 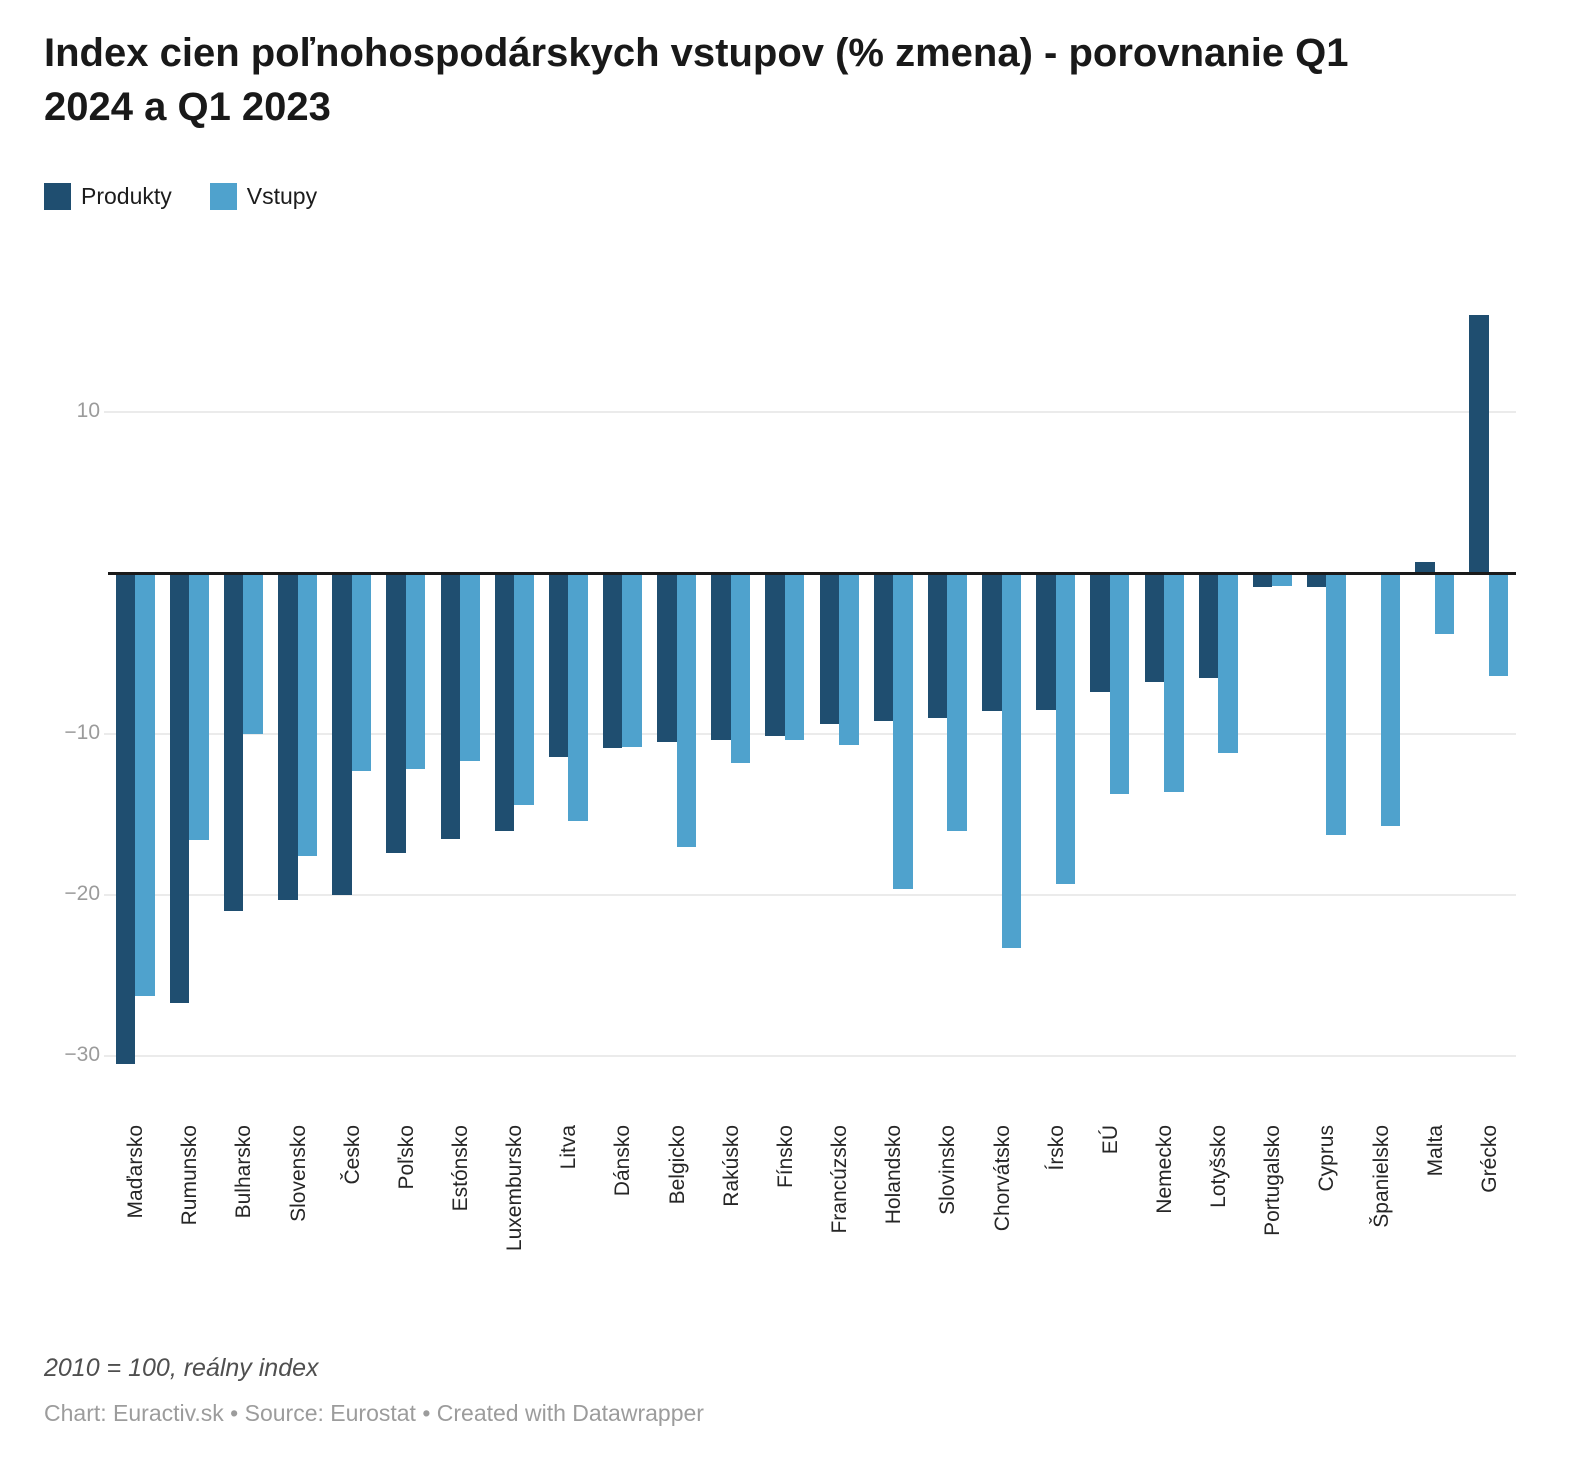 I want to click on legend-swatch-vstupy, so click(x=223, y=196).